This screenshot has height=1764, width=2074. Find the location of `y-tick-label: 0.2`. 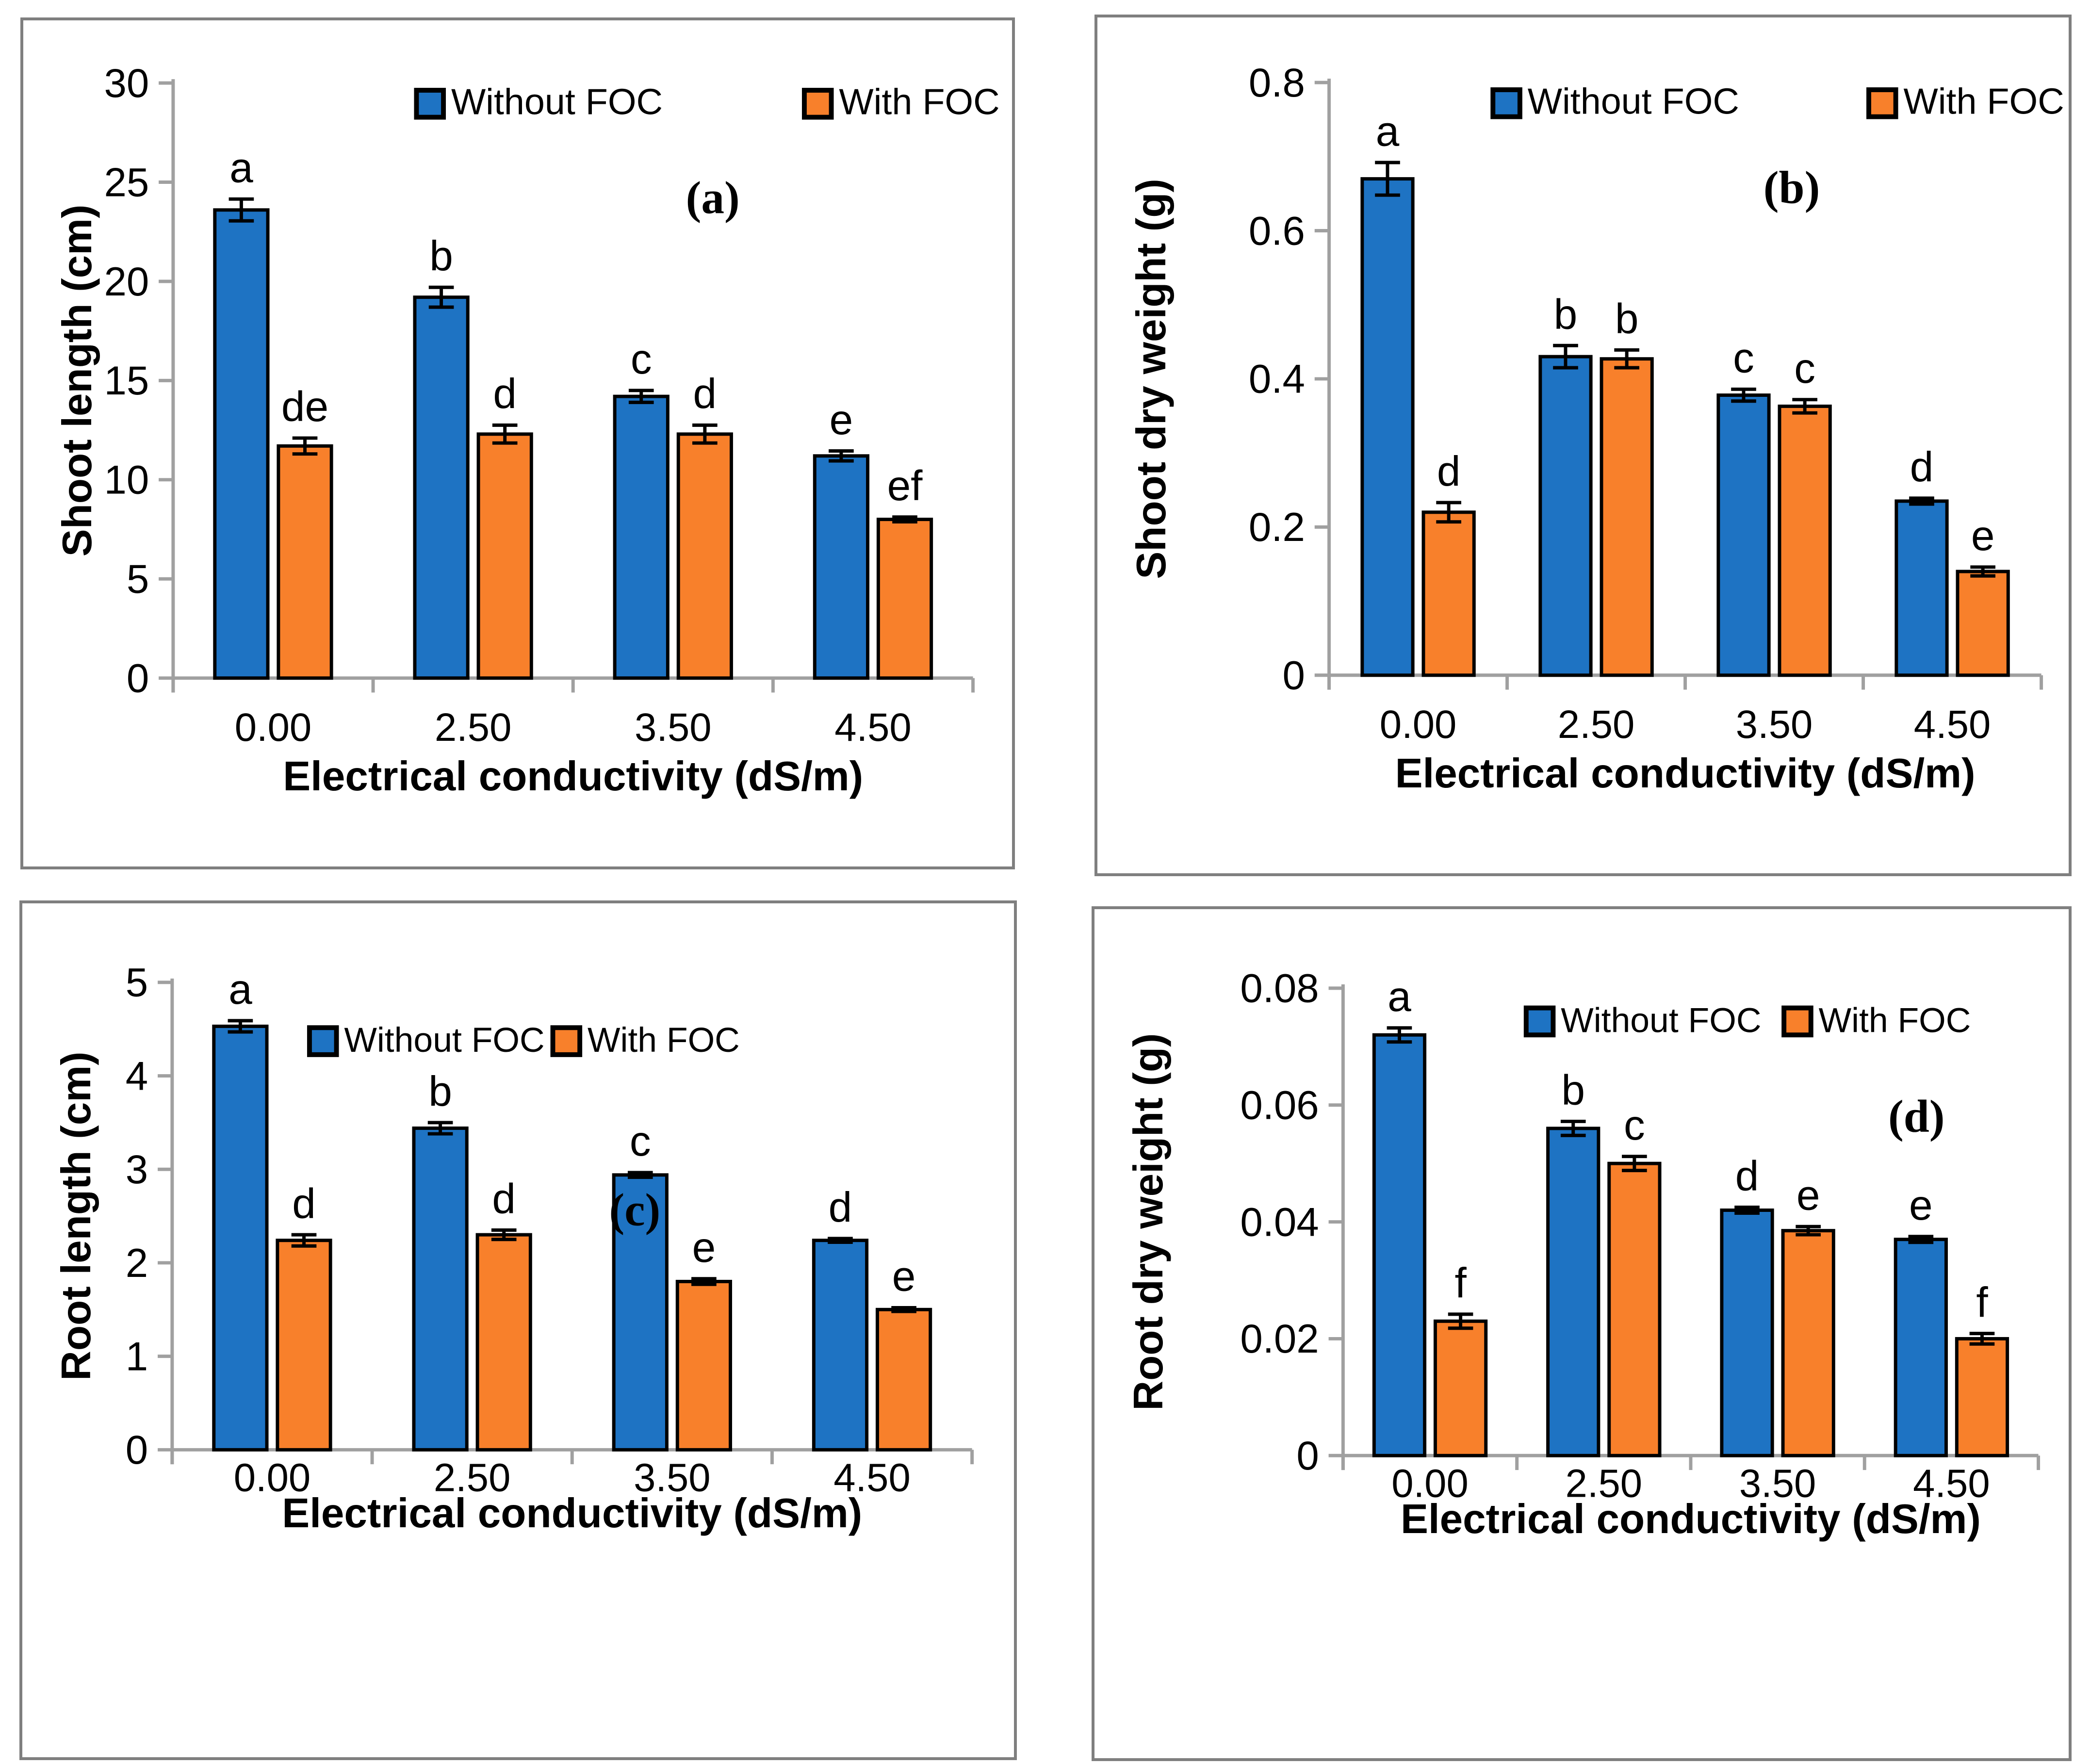

y-tick-label: 0.2 is located at coordinates (1277, 527).